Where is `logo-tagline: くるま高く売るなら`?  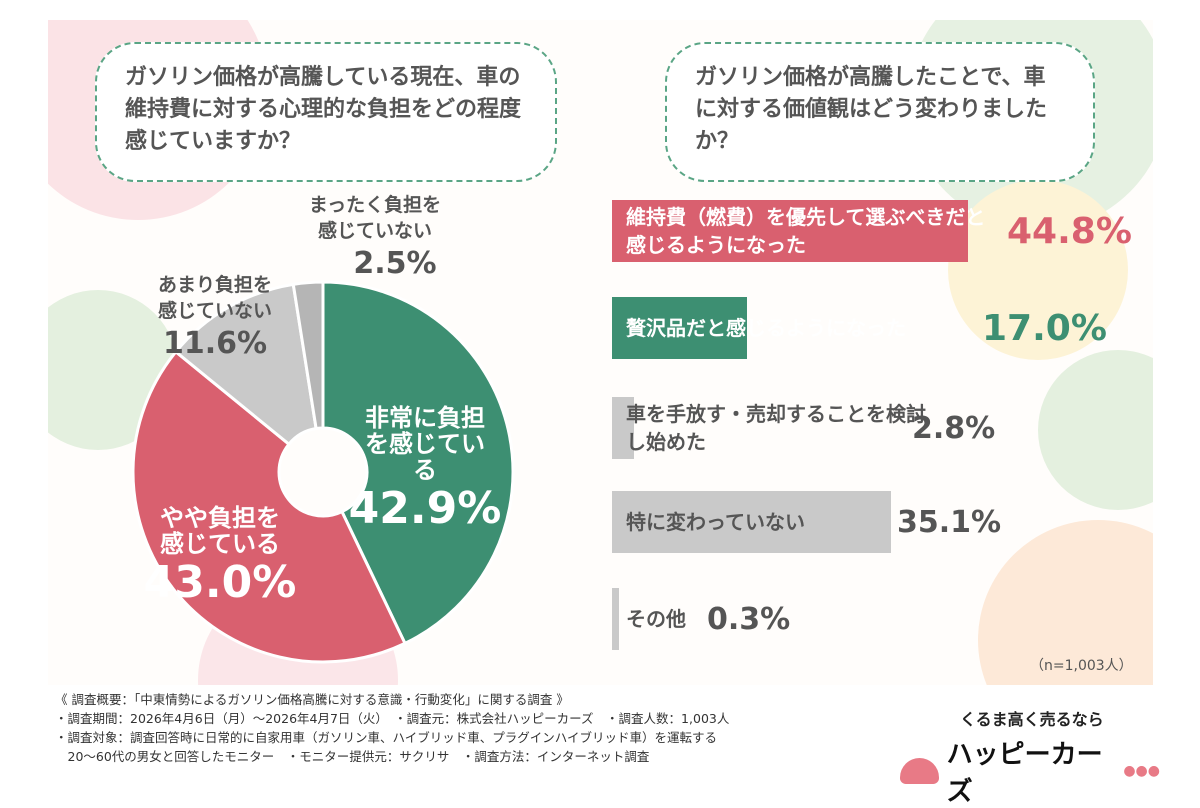
logo-tagline: くるま高く売るなら is located at coordinates (1032, 719).